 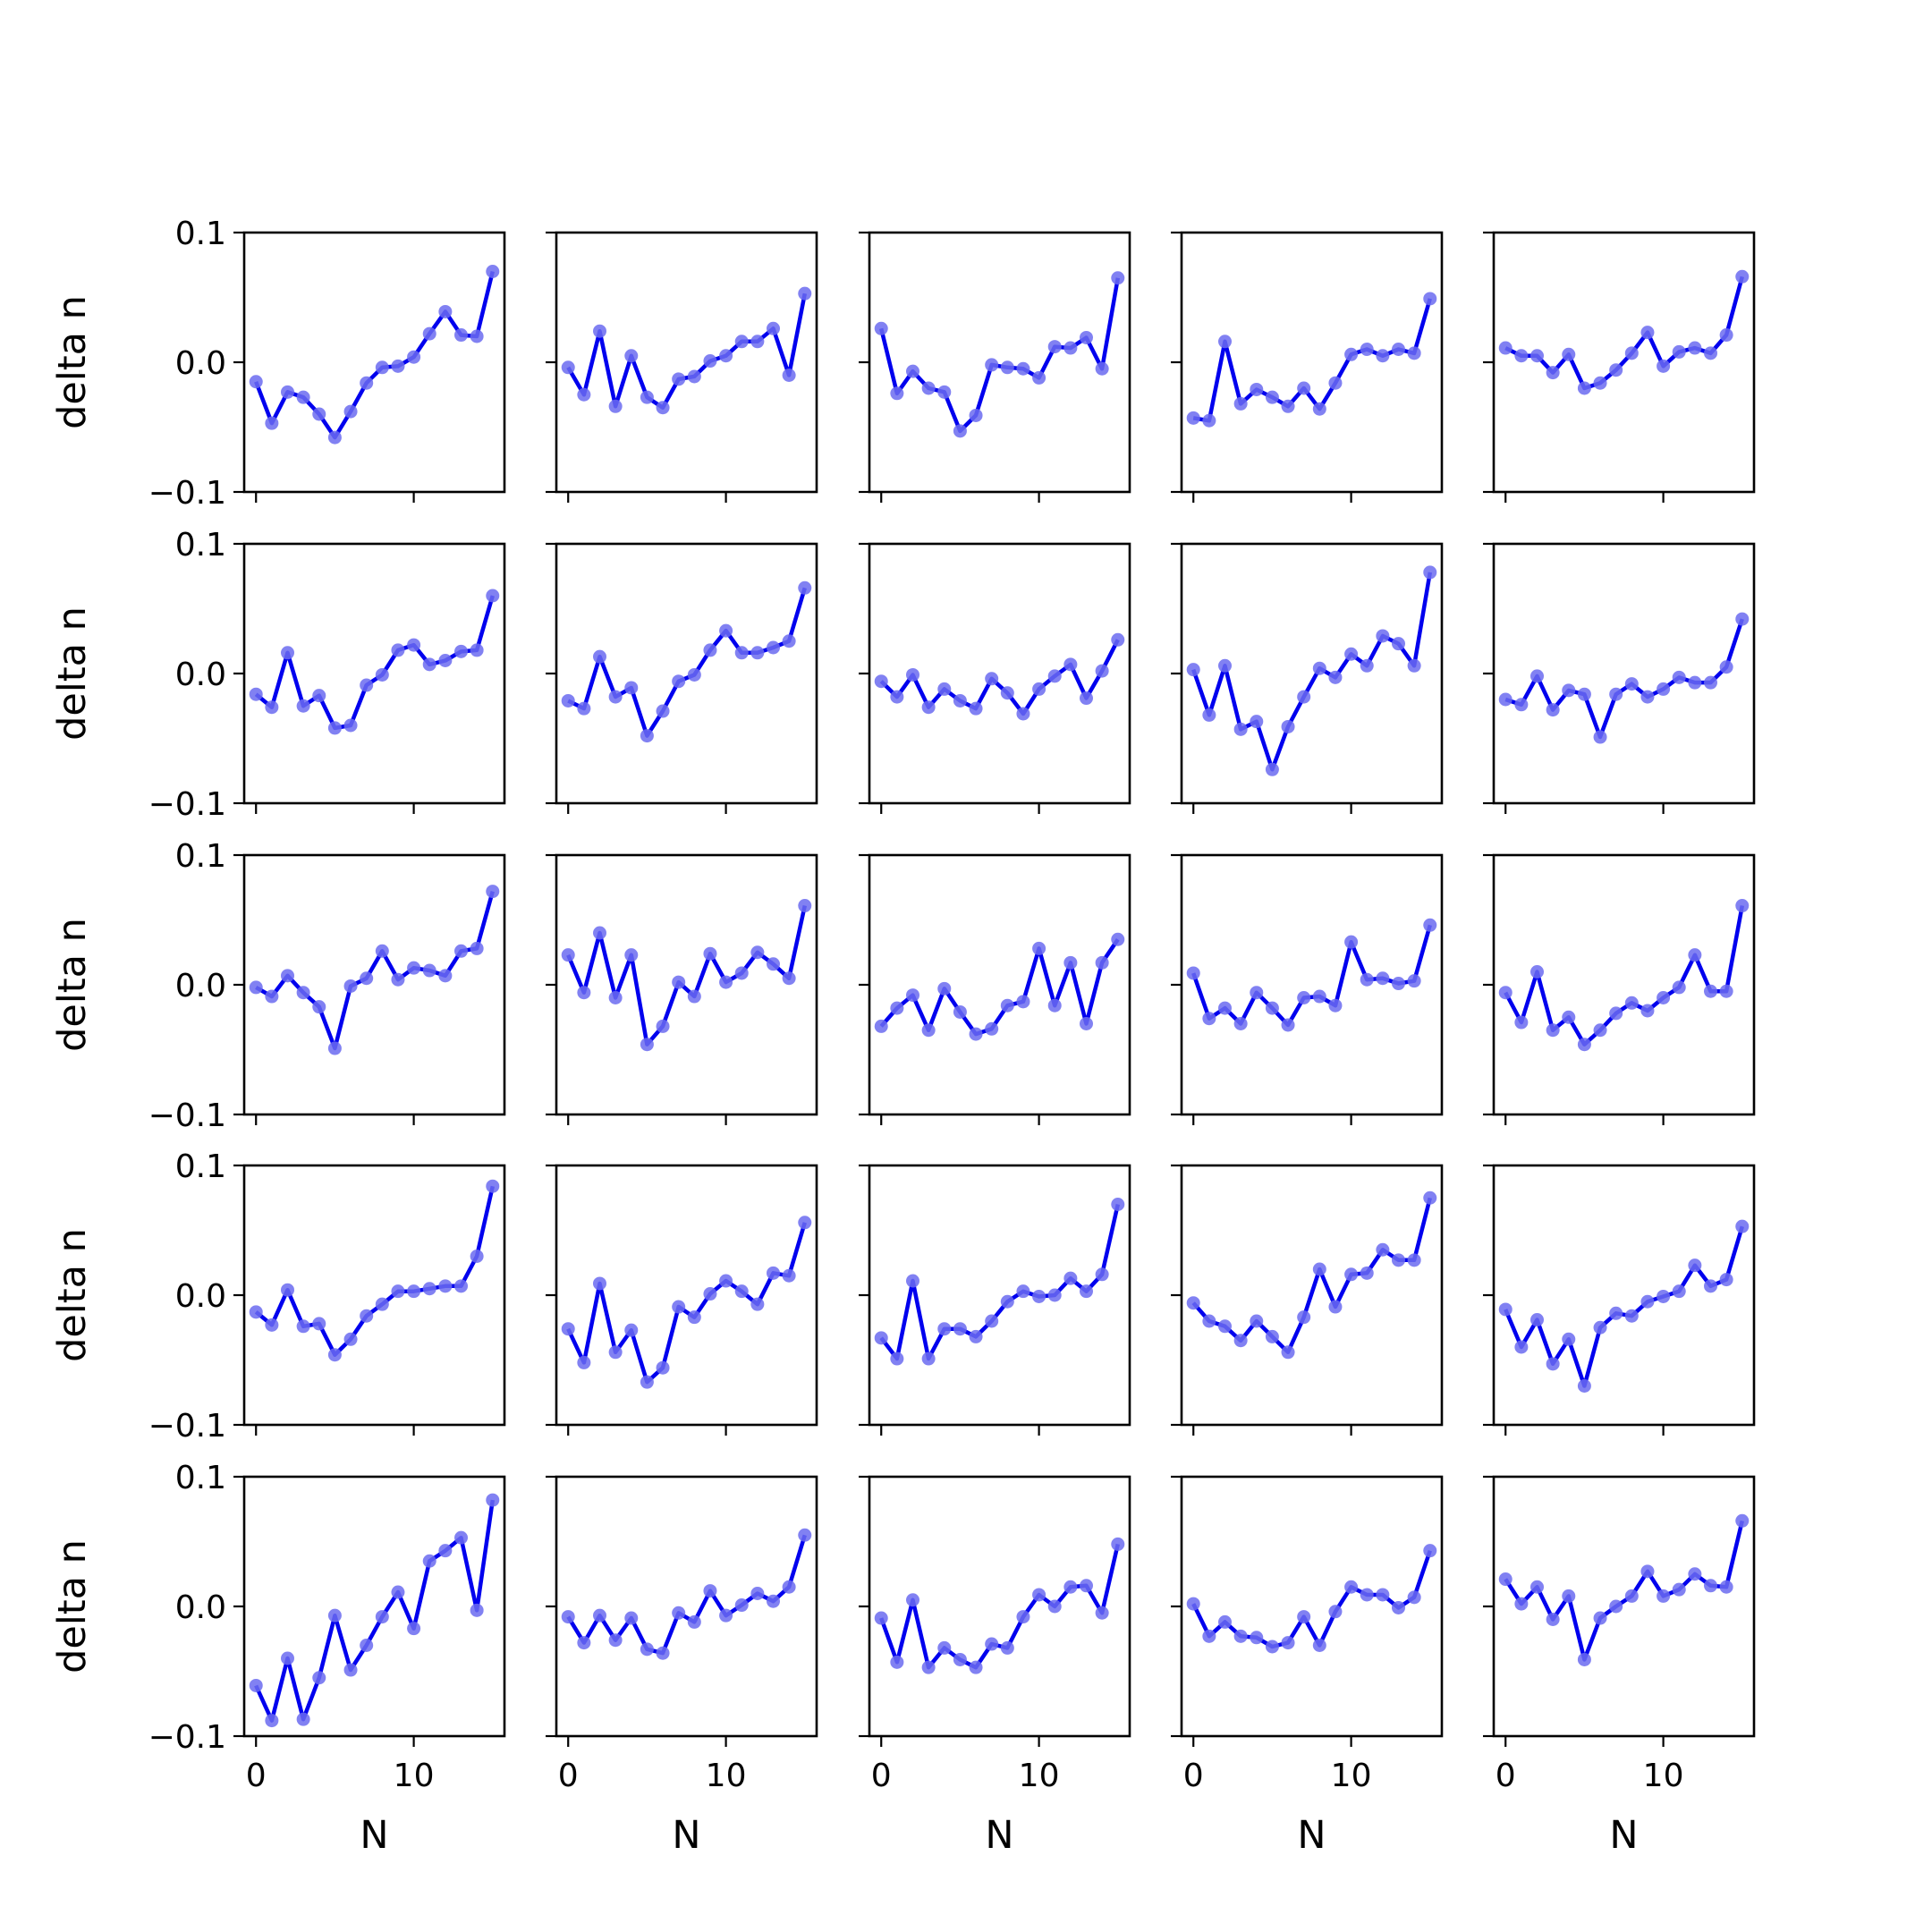 I want to click on subplot-r3-c0: −0.1 0.0 0.1 delta n, so click(x=278, y=1296).